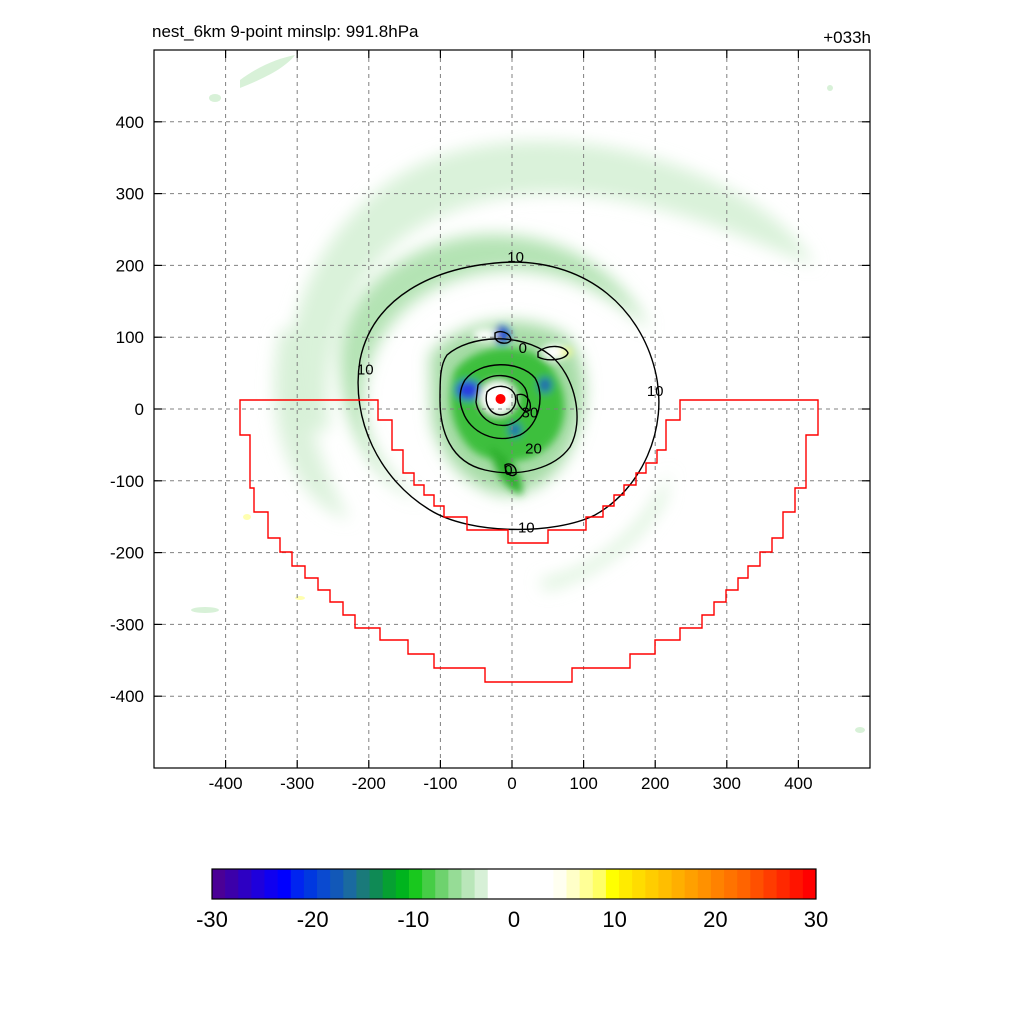  I want to click on y-tick-label: 300, so click(130, 194).